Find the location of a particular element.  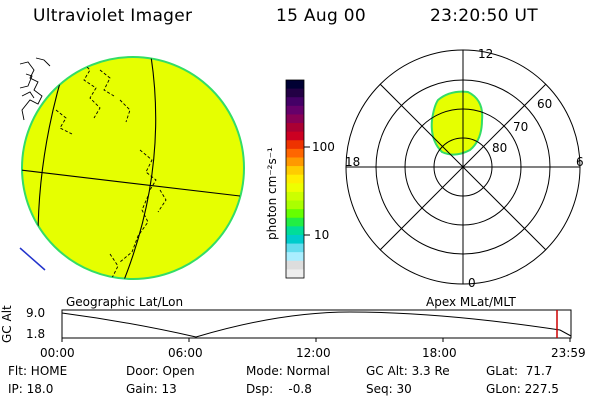

lat-label-70: 70 is located at coordinates (521, 127).